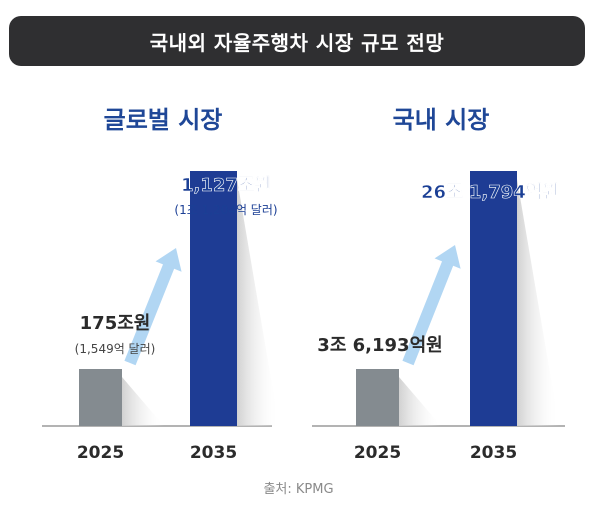 The image size is (597, 519). I want to click on chart-header: 국내외 자율주행차 시장 규모 전망, so click(297, 41).